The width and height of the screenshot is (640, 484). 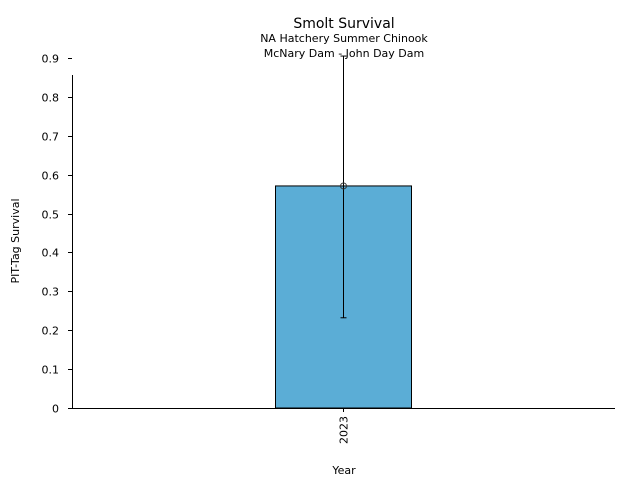 I want to click on y-tick-label: 0.2, so click(x=51, y=331).